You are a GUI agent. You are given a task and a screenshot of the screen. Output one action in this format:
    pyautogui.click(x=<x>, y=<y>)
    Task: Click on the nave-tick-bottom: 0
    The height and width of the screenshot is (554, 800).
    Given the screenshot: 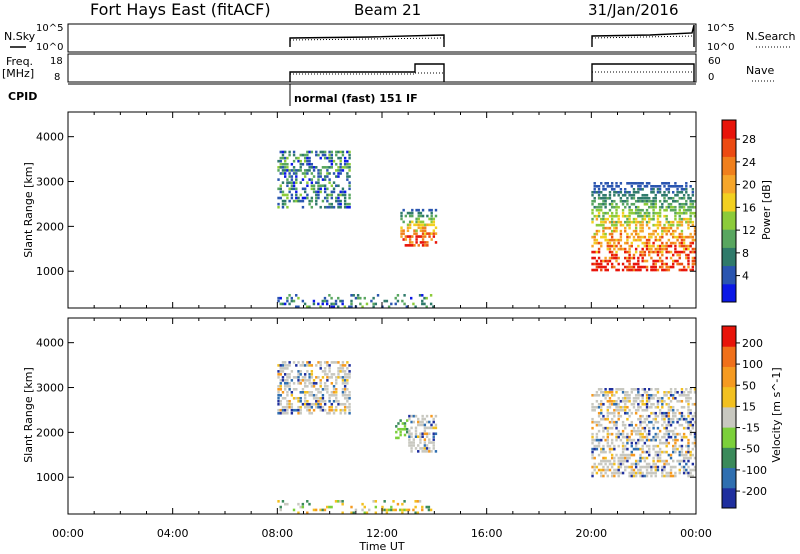 What is the action you would take?
    pyautogui.click(x=711, y=77)
    